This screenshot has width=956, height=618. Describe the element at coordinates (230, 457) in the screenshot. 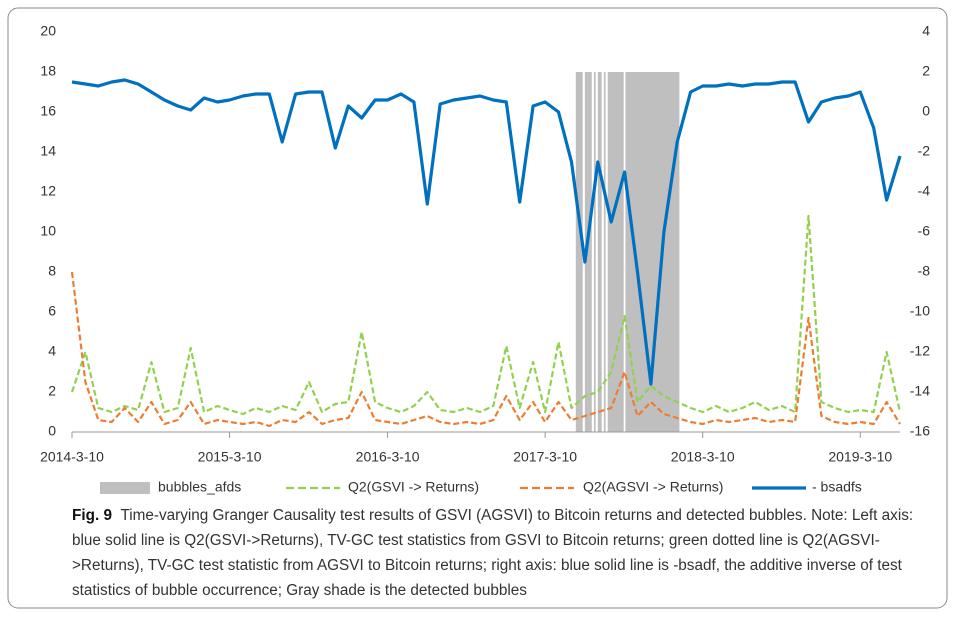

I see `x-tick-label: 2015-3-10` at that location.